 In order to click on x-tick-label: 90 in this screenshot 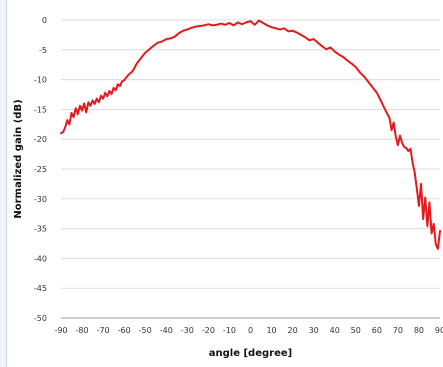, I will do `click(439, 330)`.